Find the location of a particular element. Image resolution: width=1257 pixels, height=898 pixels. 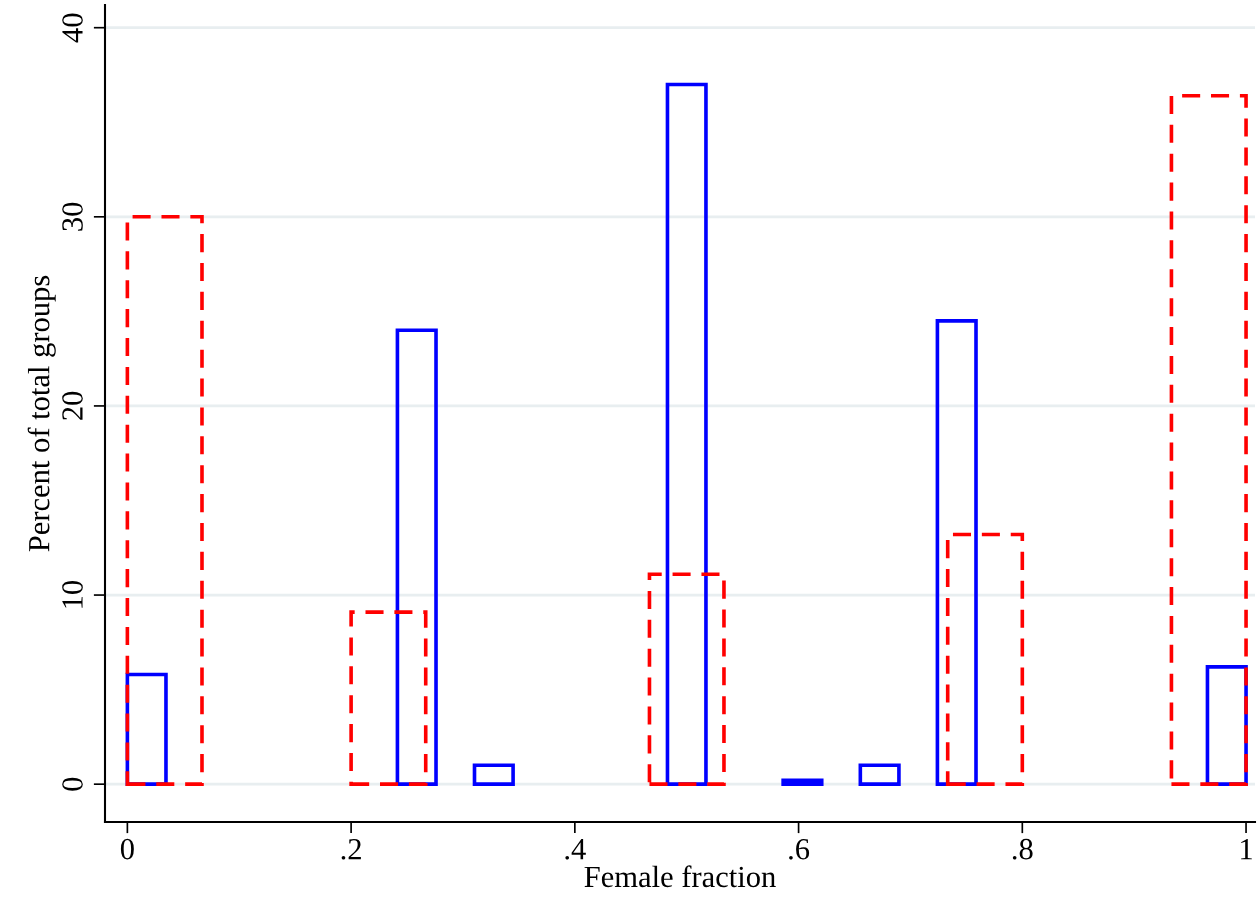

x-tick-label: 0 is located at coordinates (127, 849).